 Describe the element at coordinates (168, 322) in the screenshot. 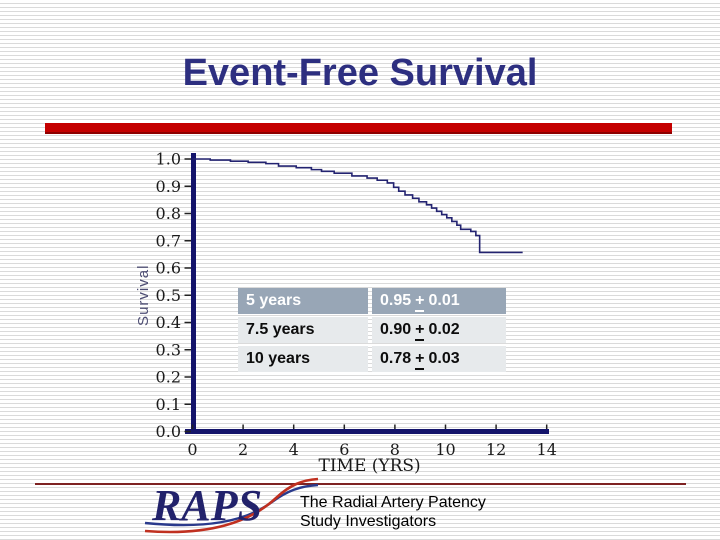

I see `y-tick-label: 0.4` at that location.